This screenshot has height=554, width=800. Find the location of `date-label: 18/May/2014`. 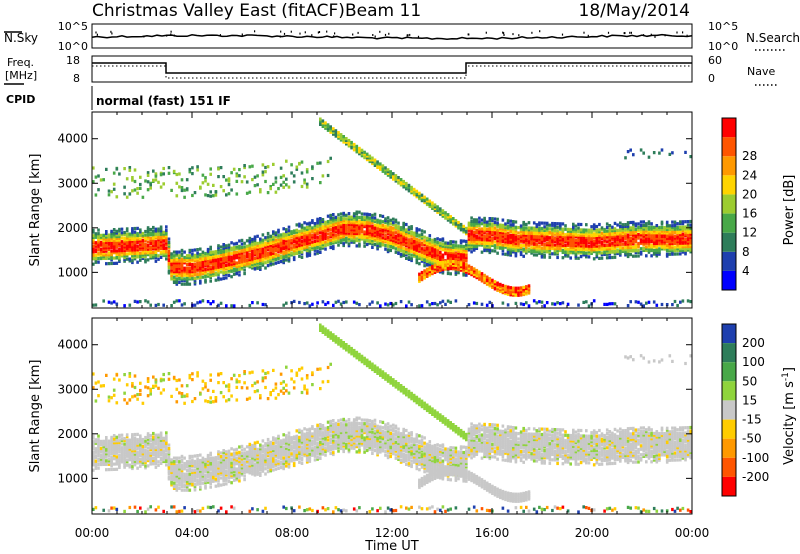

date-label: 18/May/2014 is located at coordinates (635, 11).